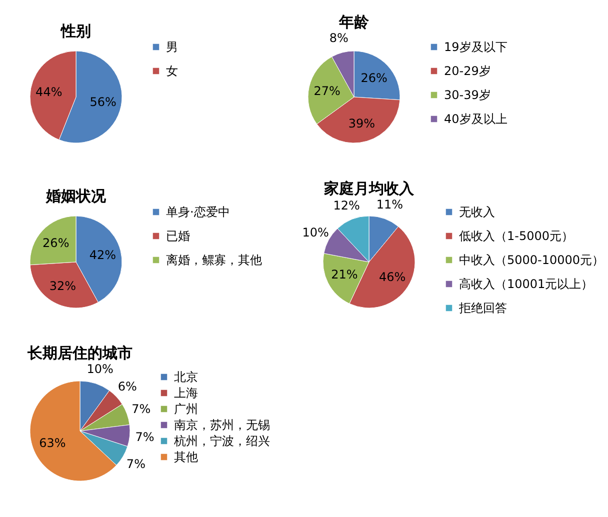  What do you see at coordinates (172, 47) in the screenshot?
I see `legend-label: 男` at bounding box center [172, 47].